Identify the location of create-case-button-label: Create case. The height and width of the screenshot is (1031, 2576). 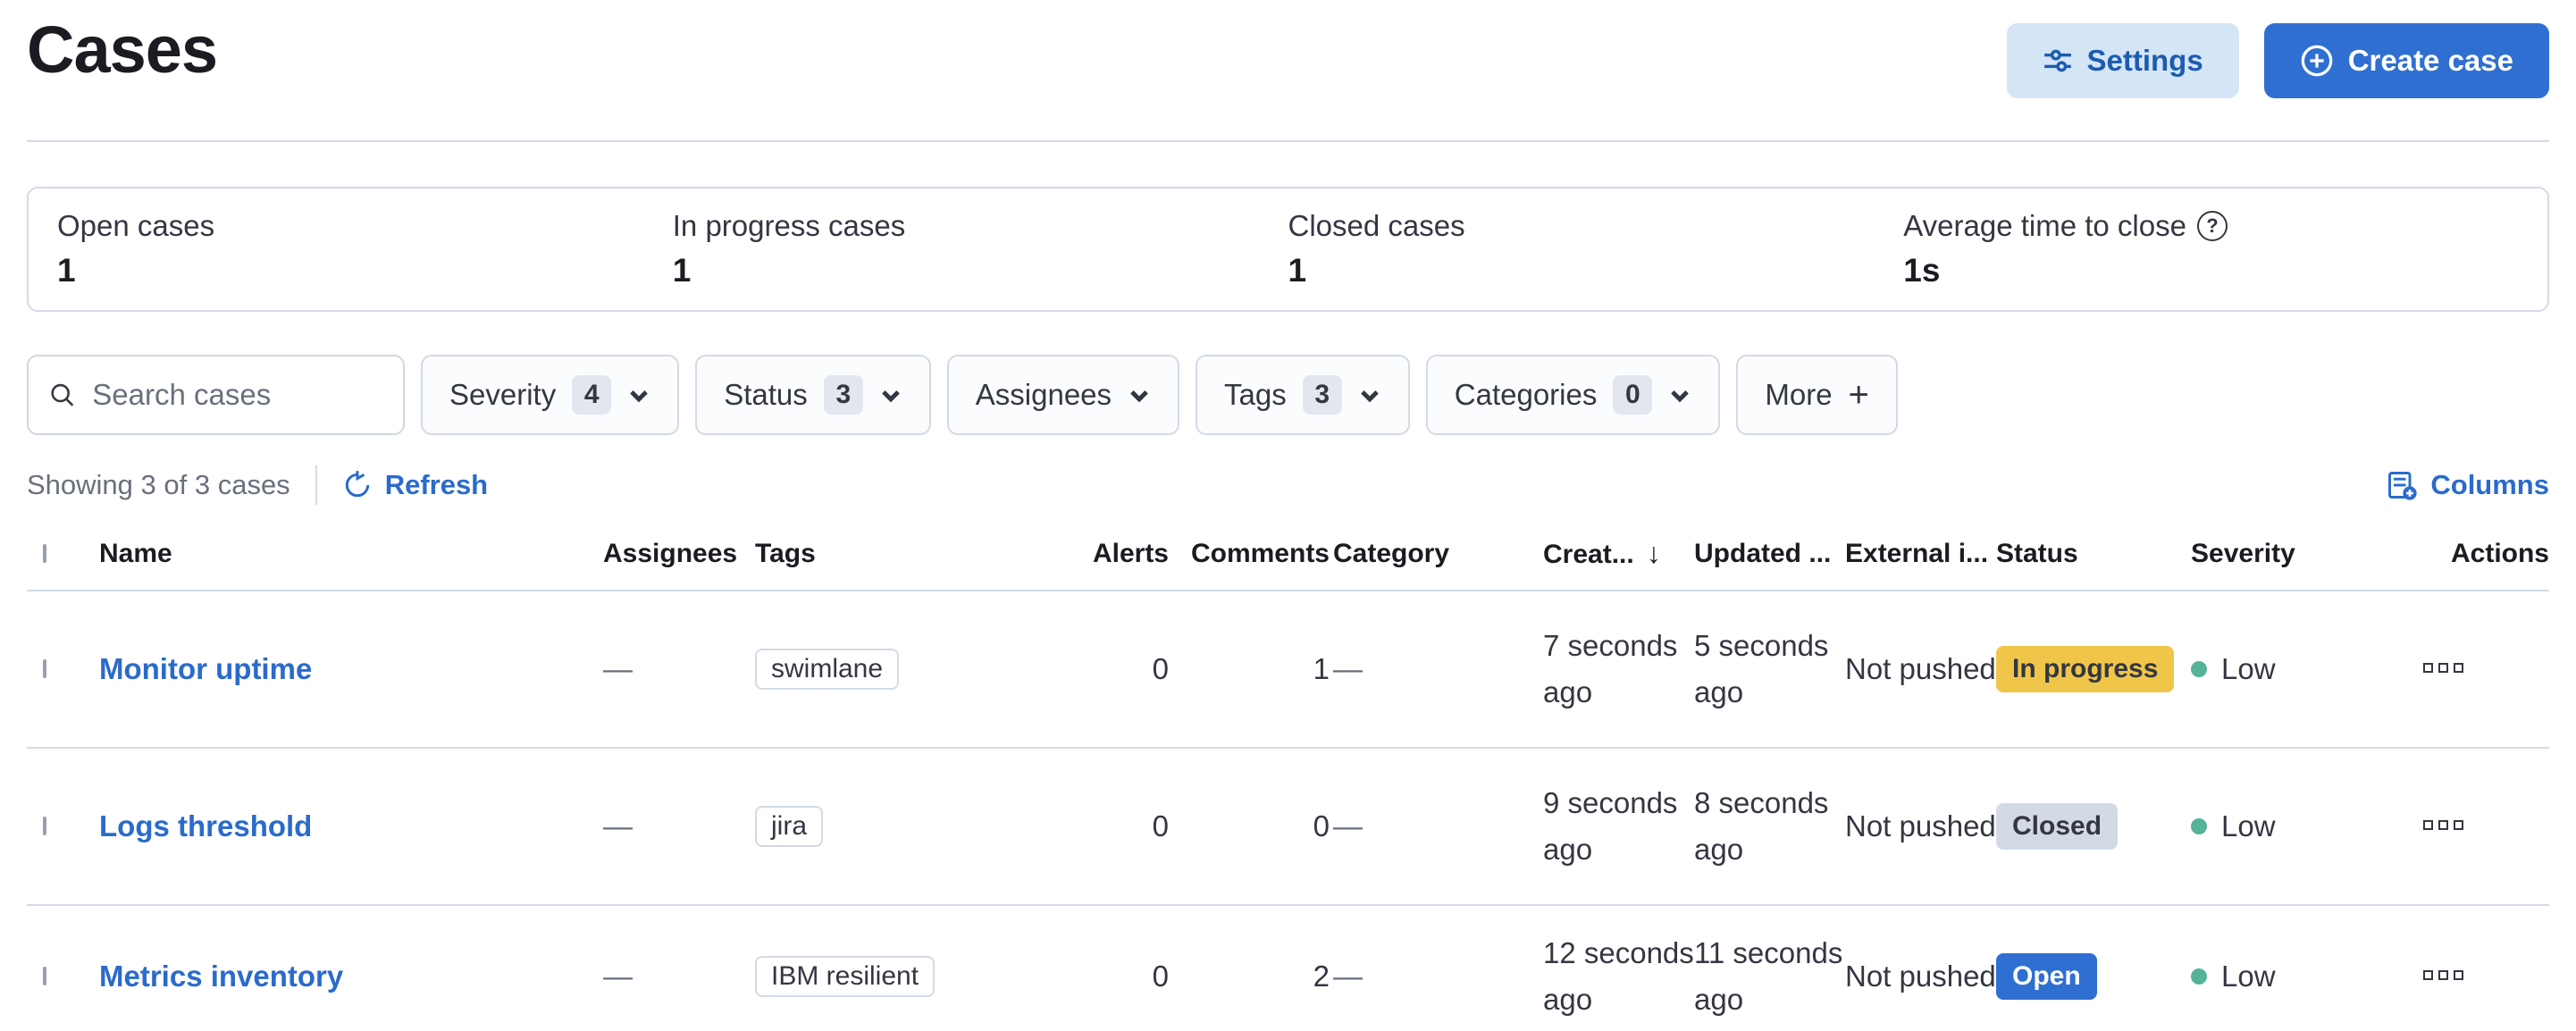
(2430, 61).